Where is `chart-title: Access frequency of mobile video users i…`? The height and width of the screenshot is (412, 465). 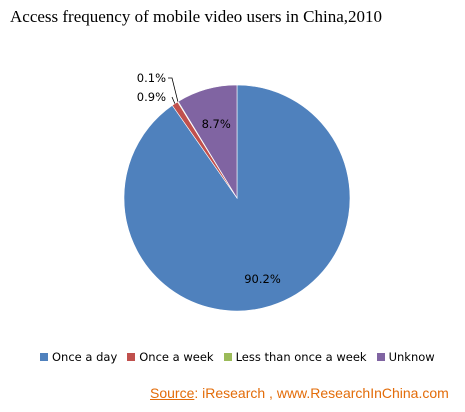 chart-title: Access frequency of mobile video users i… is located at coordinates (196, 16).